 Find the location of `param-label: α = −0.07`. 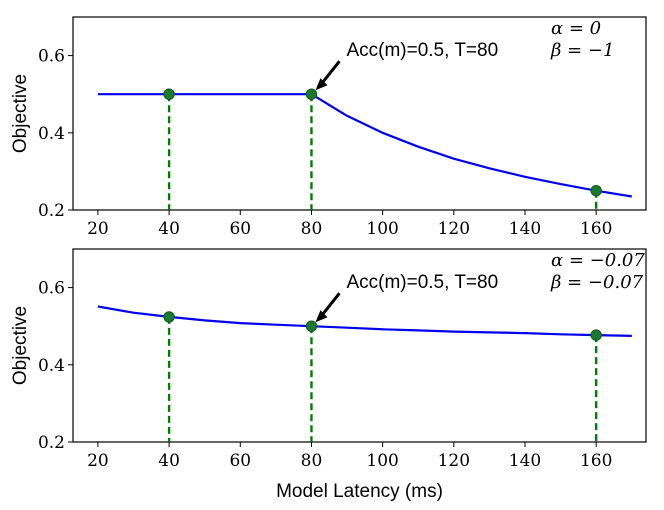

param-label: α = −0.07 is located at coordinates (598, 260).